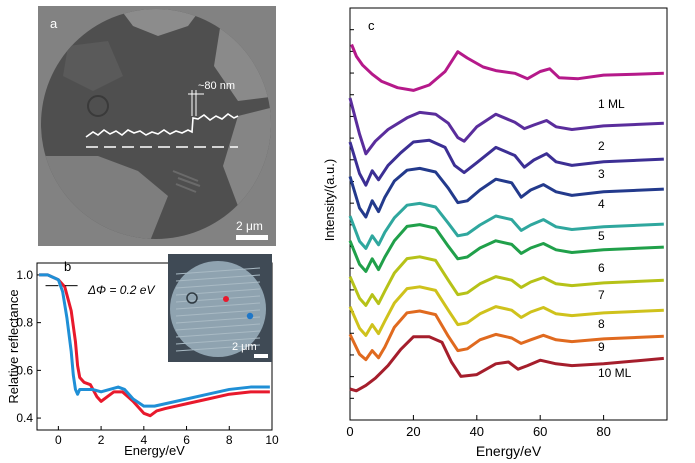  Describe the element at coordinates (244, 347) in the screenshot. I see `inset-scale-label: 2 μm` at that location.